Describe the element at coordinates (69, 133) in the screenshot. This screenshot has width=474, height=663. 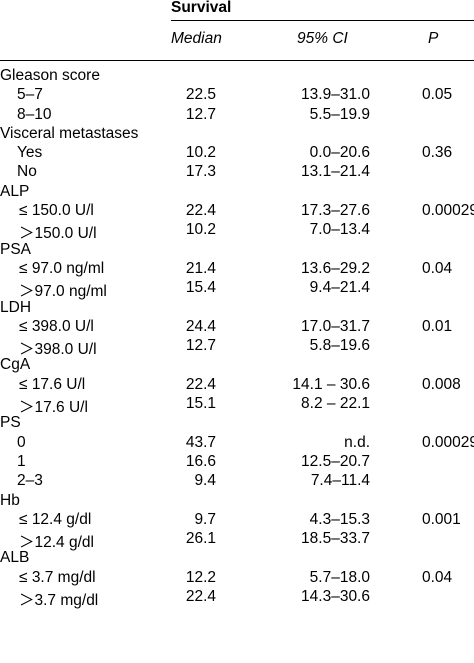
I see `group-label: Visceral metastases` at that location.